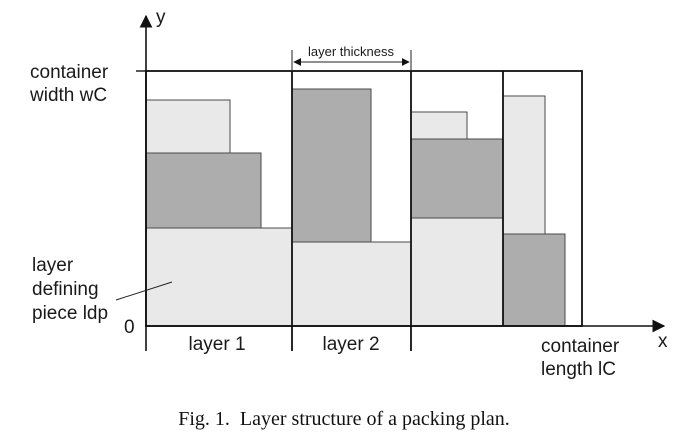  Describe the element at coordinates (68, 95) in the screenshot. I see `container-width-label-2: width wC` at that location.